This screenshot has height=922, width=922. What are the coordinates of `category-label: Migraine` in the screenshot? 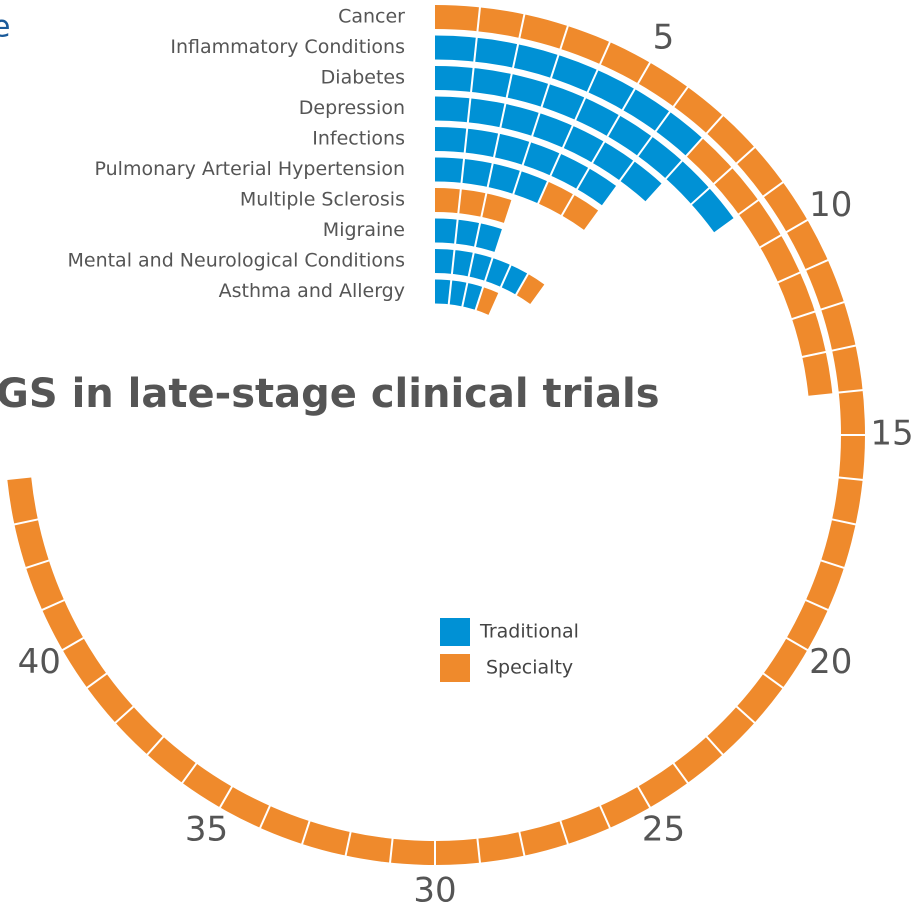 It's located at (364, 230).